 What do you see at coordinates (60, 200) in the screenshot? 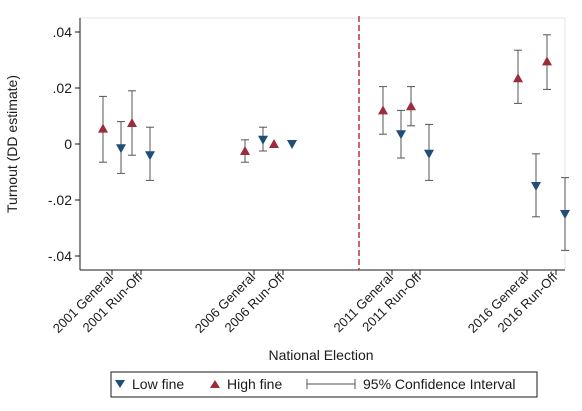
I see `y-tick-label: -.02` at bounding box center [60, 200].